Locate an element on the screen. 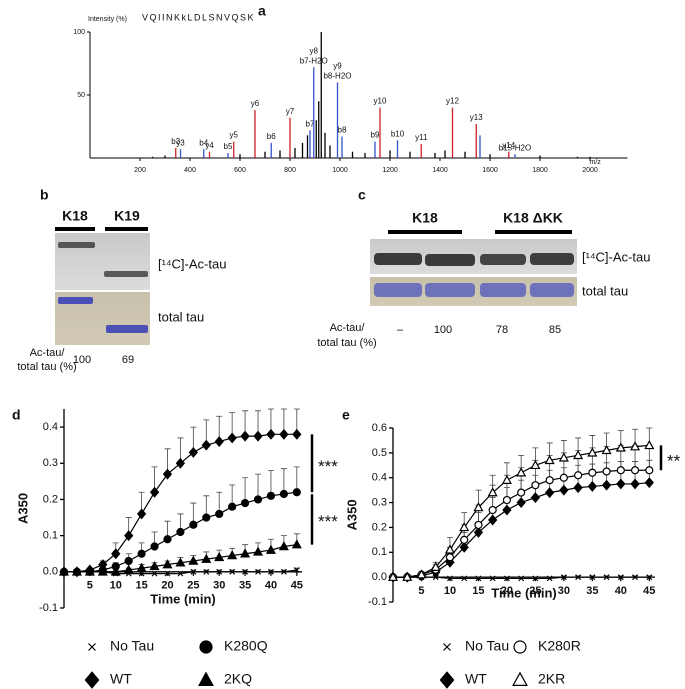  legend-label: K280Q is located at coordinates (246, 646).